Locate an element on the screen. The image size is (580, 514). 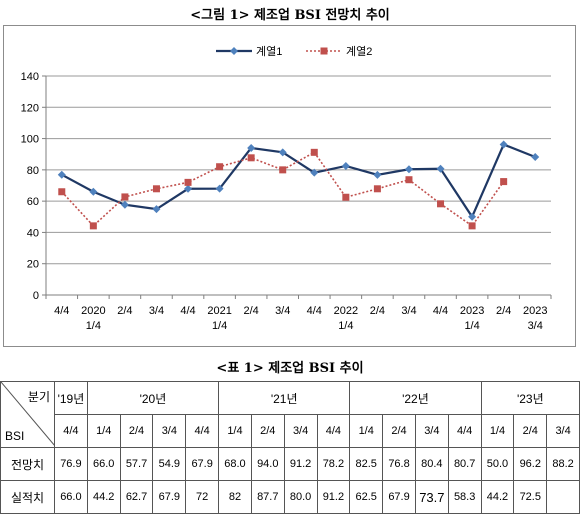
actual-value-cell: 82 is located at coordinates (235, 497).